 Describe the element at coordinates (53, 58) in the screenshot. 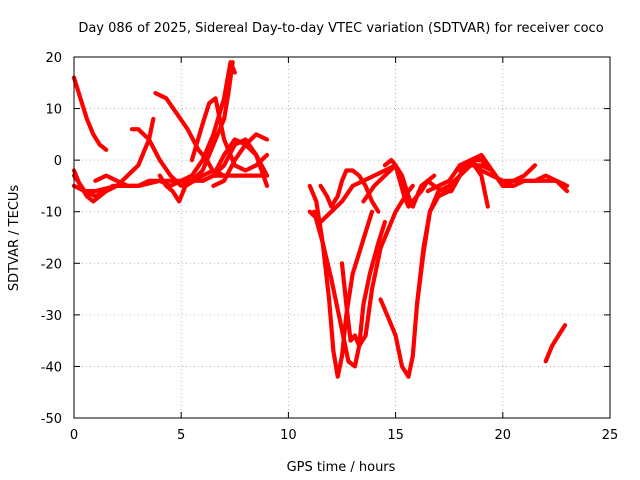

I see `y-tick-label: 20` at that location.